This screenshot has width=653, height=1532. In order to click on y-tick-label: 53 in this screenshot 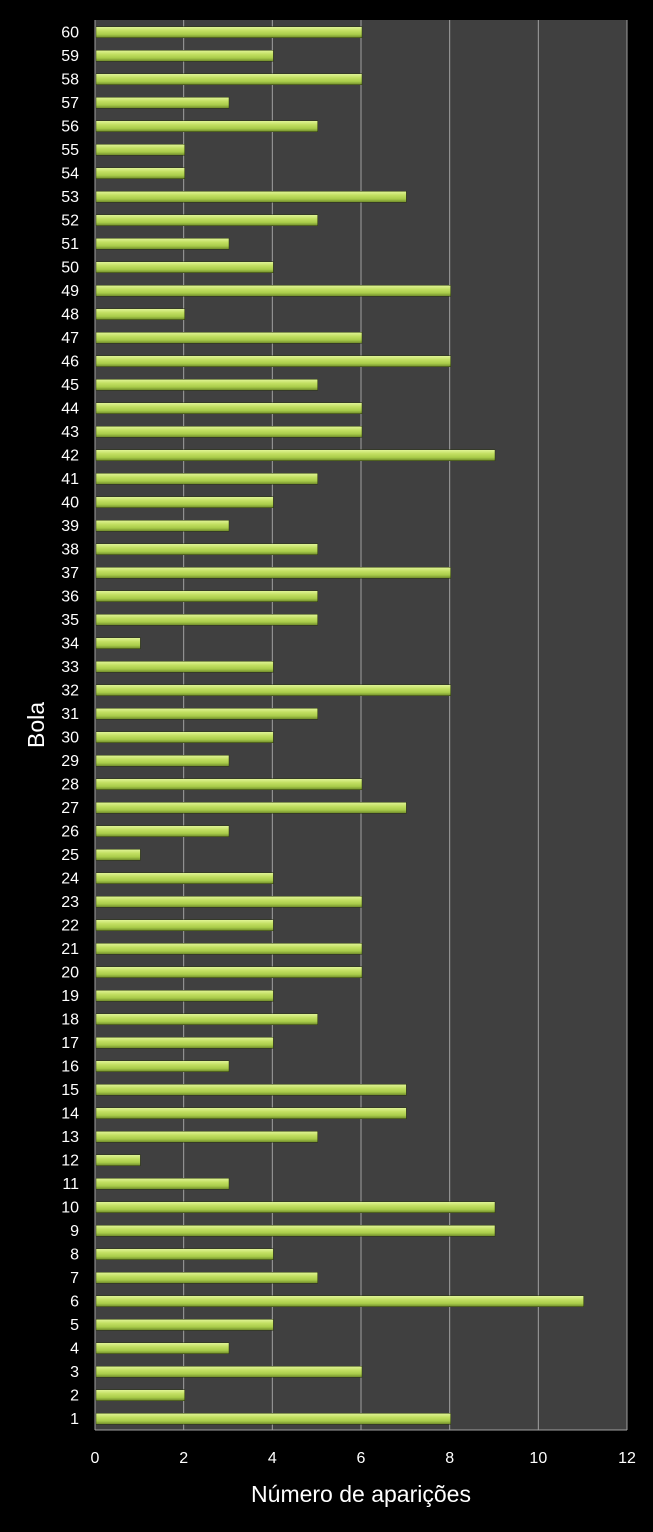, I will do `click(70, 197)`.